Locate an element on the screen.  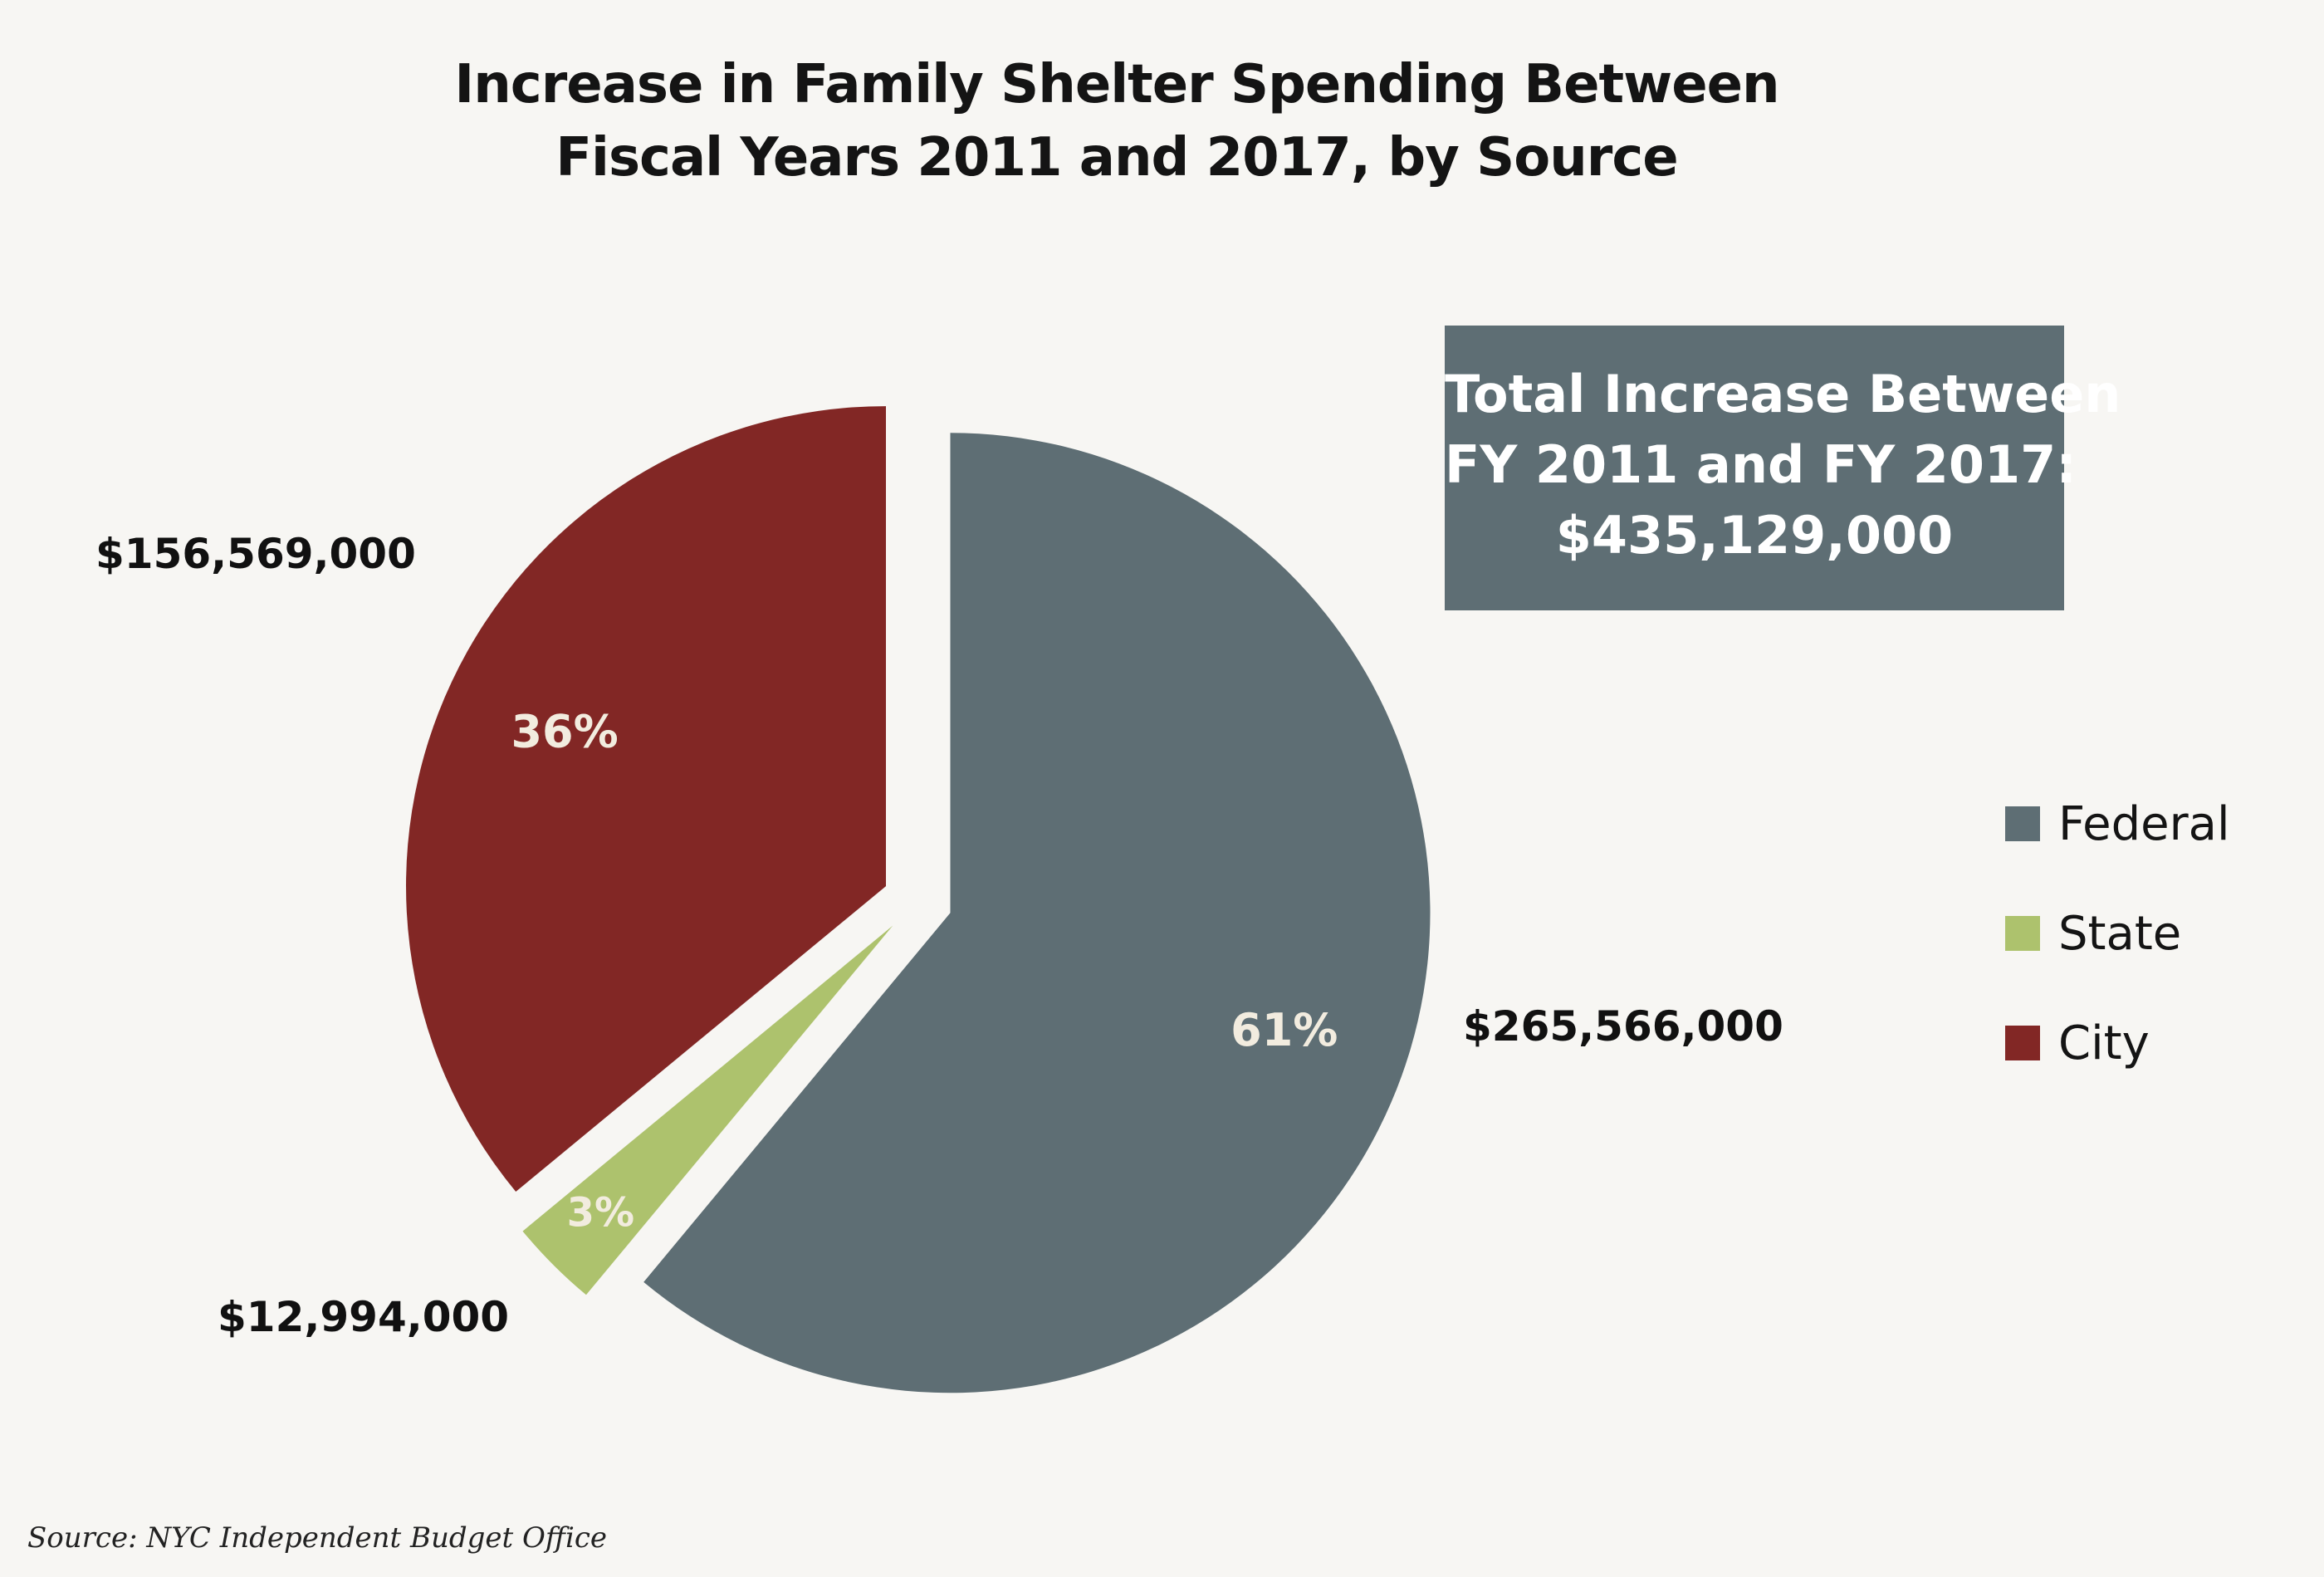
source-note: Source: NYC Independent Budget Office is located at coordinates (317, 1538).